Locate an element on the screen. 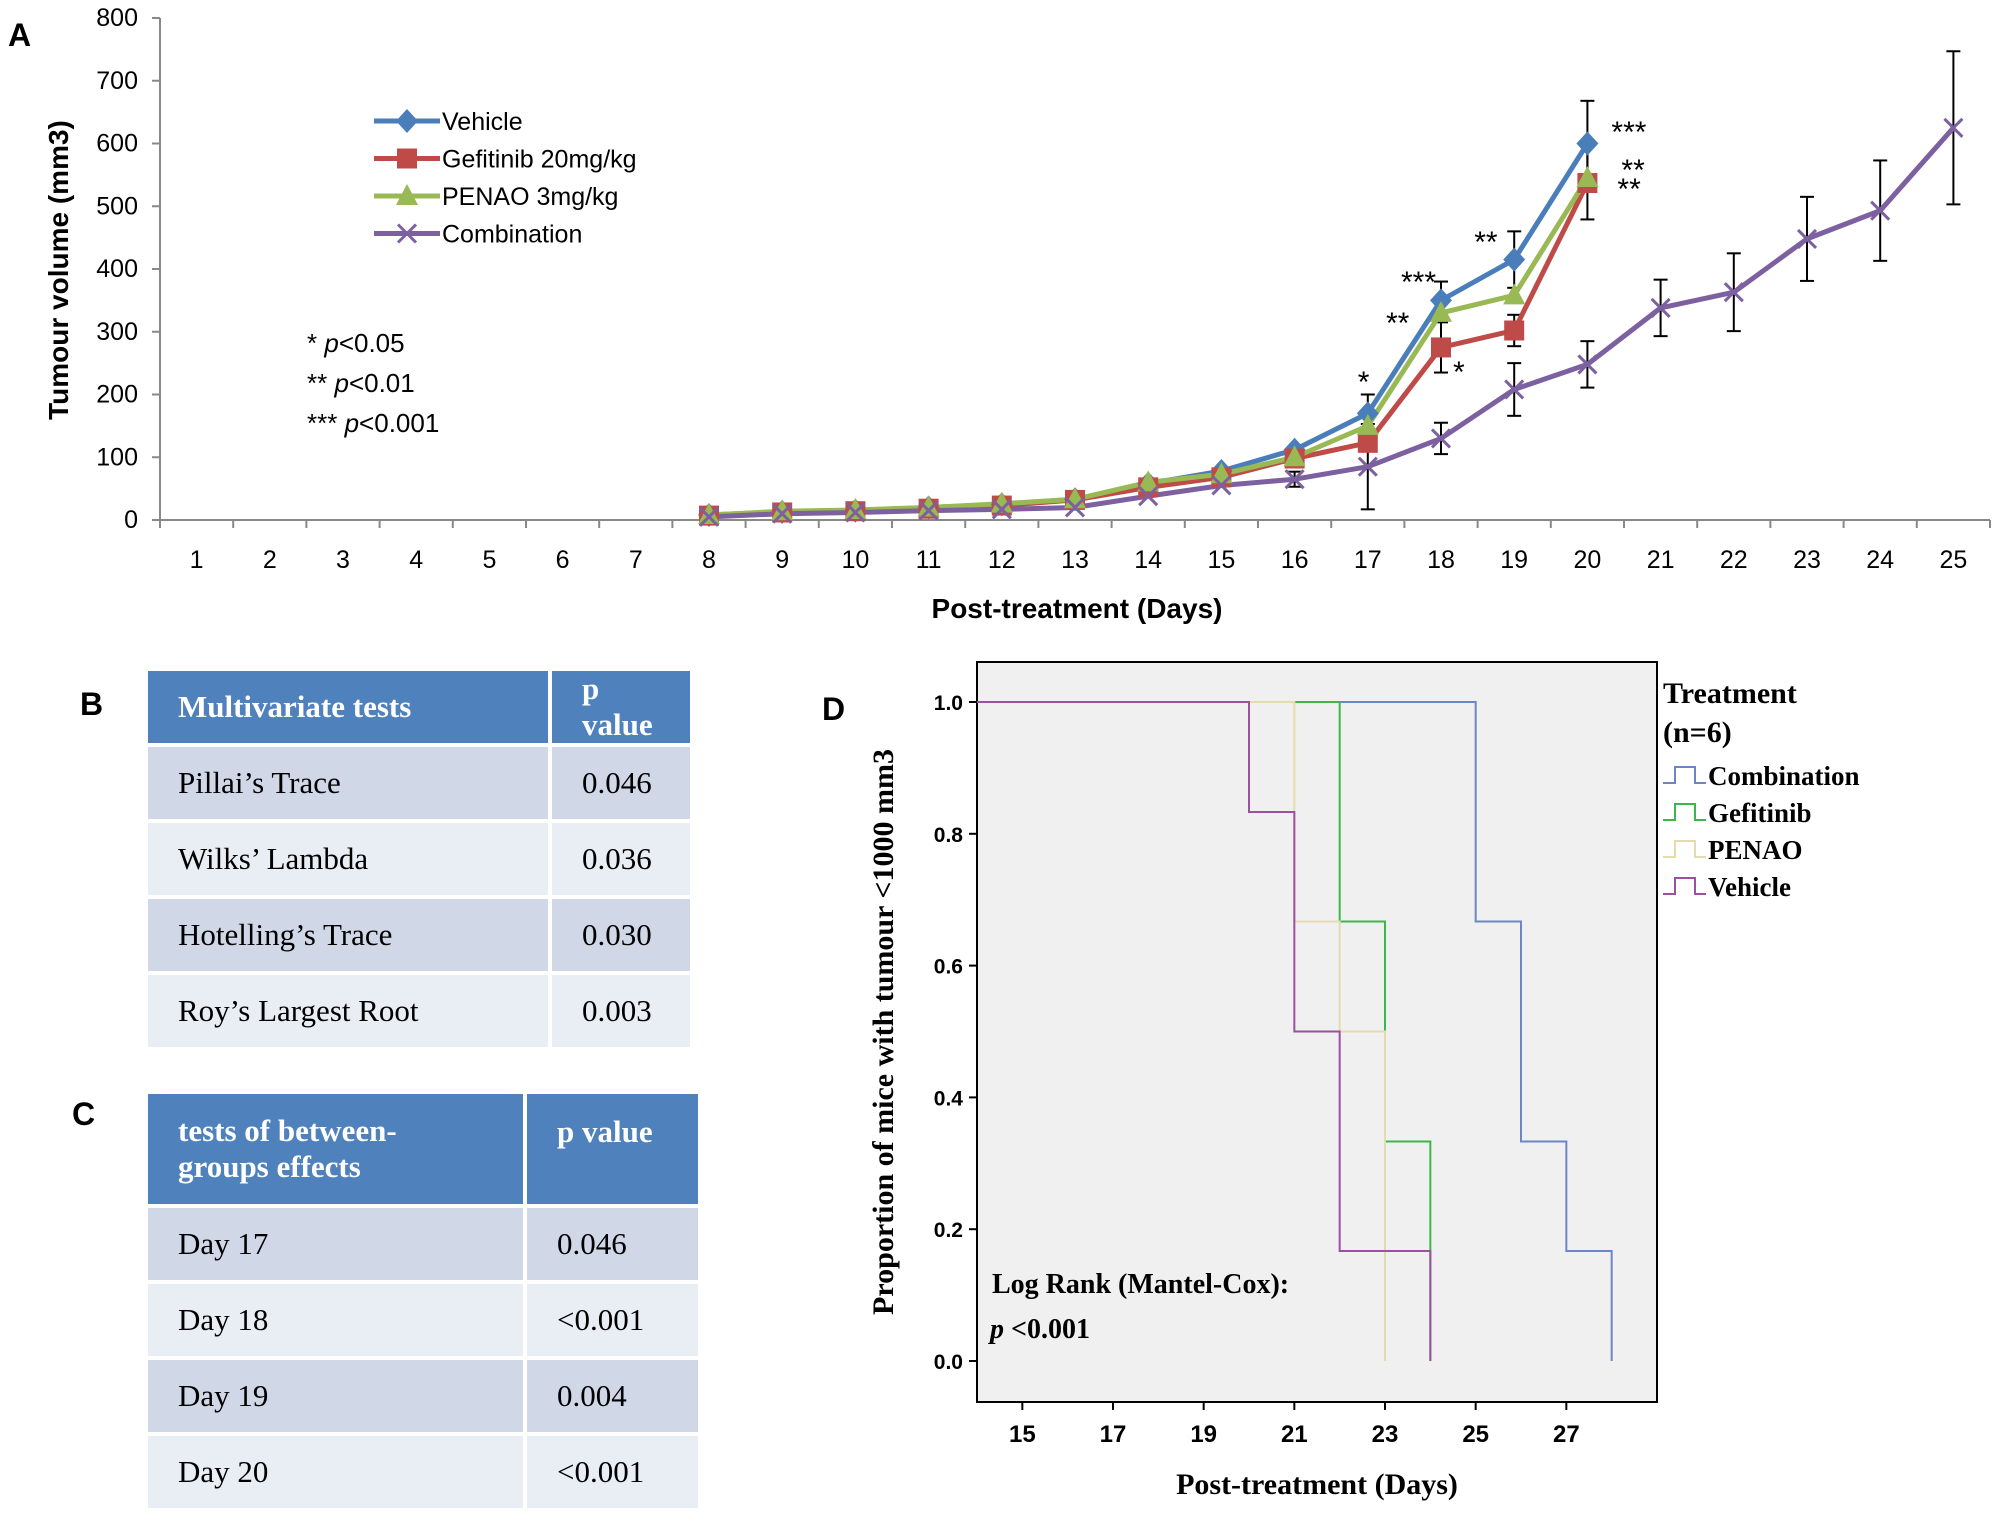 The image size is (2000, 1521). panel-label-c: C is located at coordinates (83, 1114).